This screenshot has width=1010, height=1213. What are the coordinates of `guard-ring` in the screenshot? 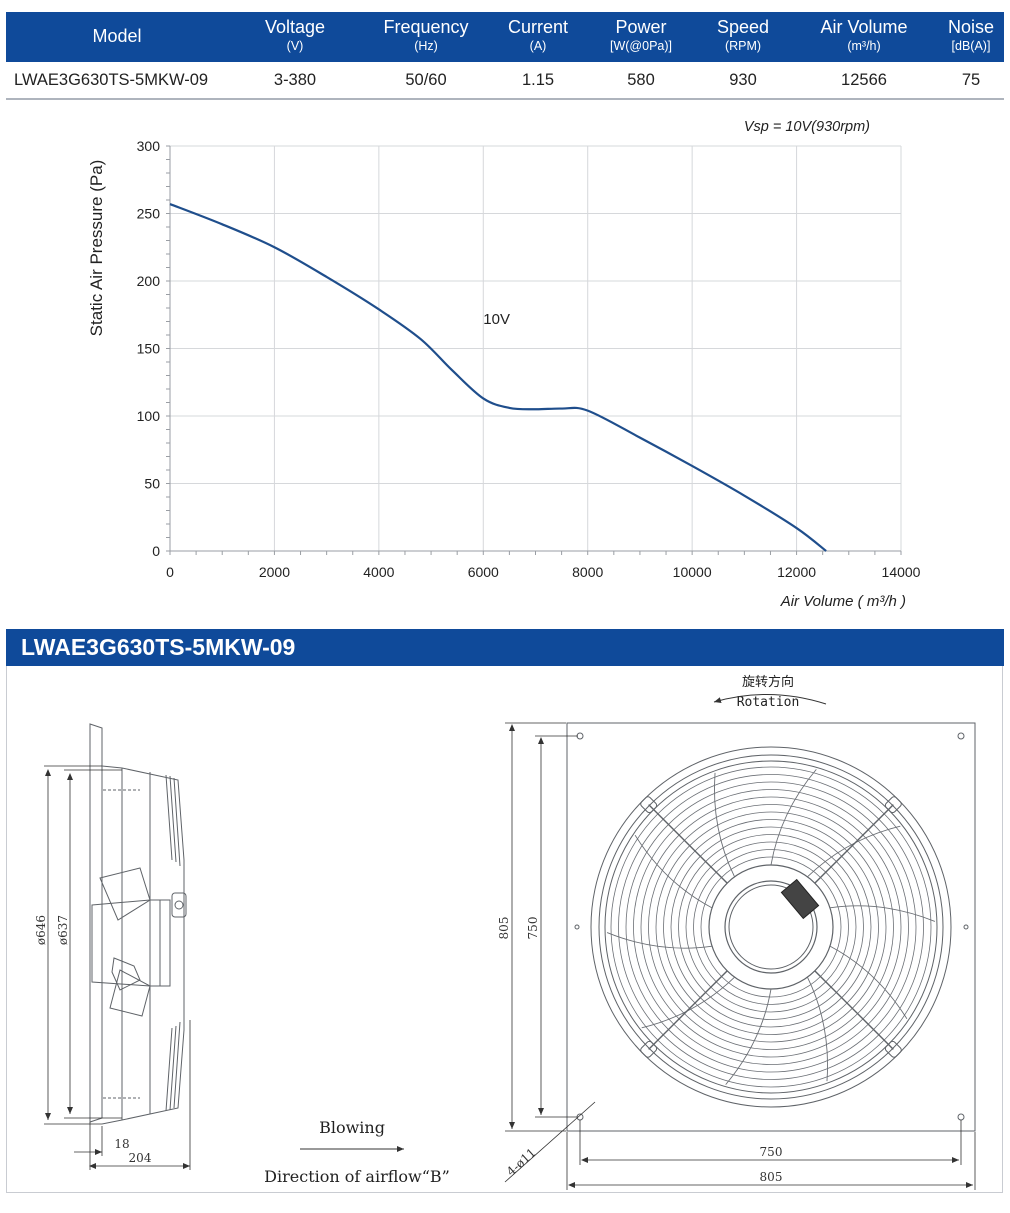 It's located at (771, 927).